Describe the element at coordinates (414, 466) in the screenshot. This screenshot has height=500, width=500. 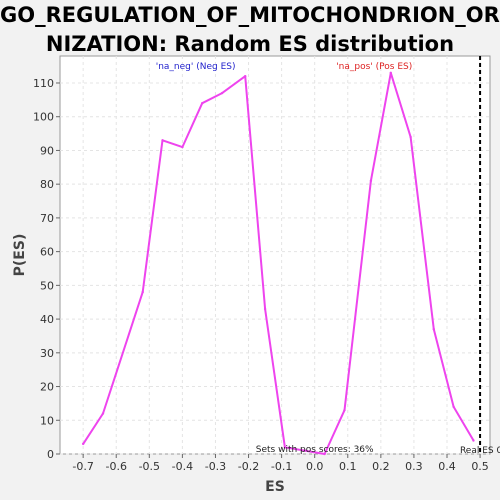
I see `x-tick-label: 0.3` at that location.